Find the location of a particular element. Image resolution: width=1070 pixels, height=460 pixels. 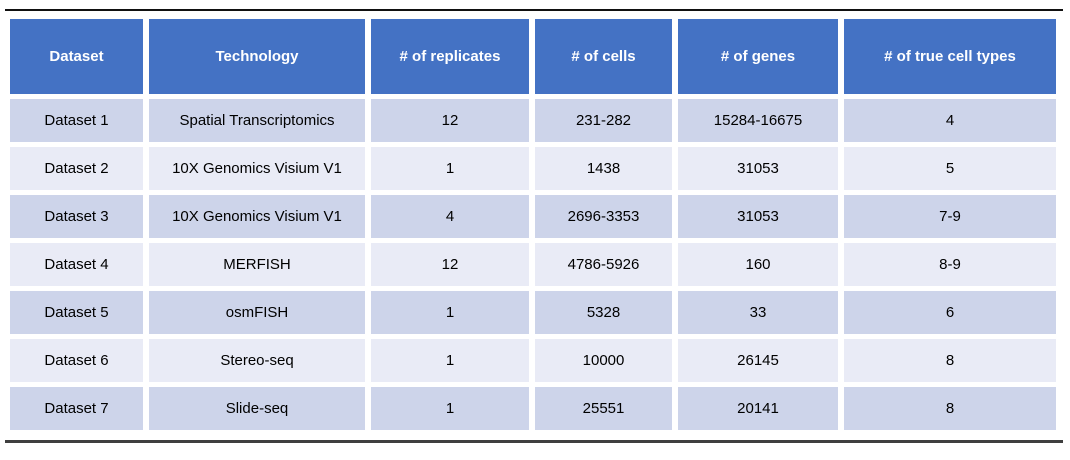

cell-genes: 160 is located at coordinates (758, 264).